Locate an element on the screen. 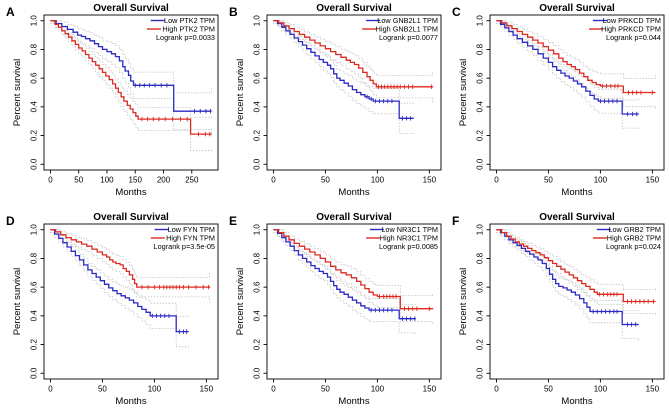 The height and width of the screenshot is (419, 669). x-axis: 0 50 100 150 is located at coordinates (577, 177).